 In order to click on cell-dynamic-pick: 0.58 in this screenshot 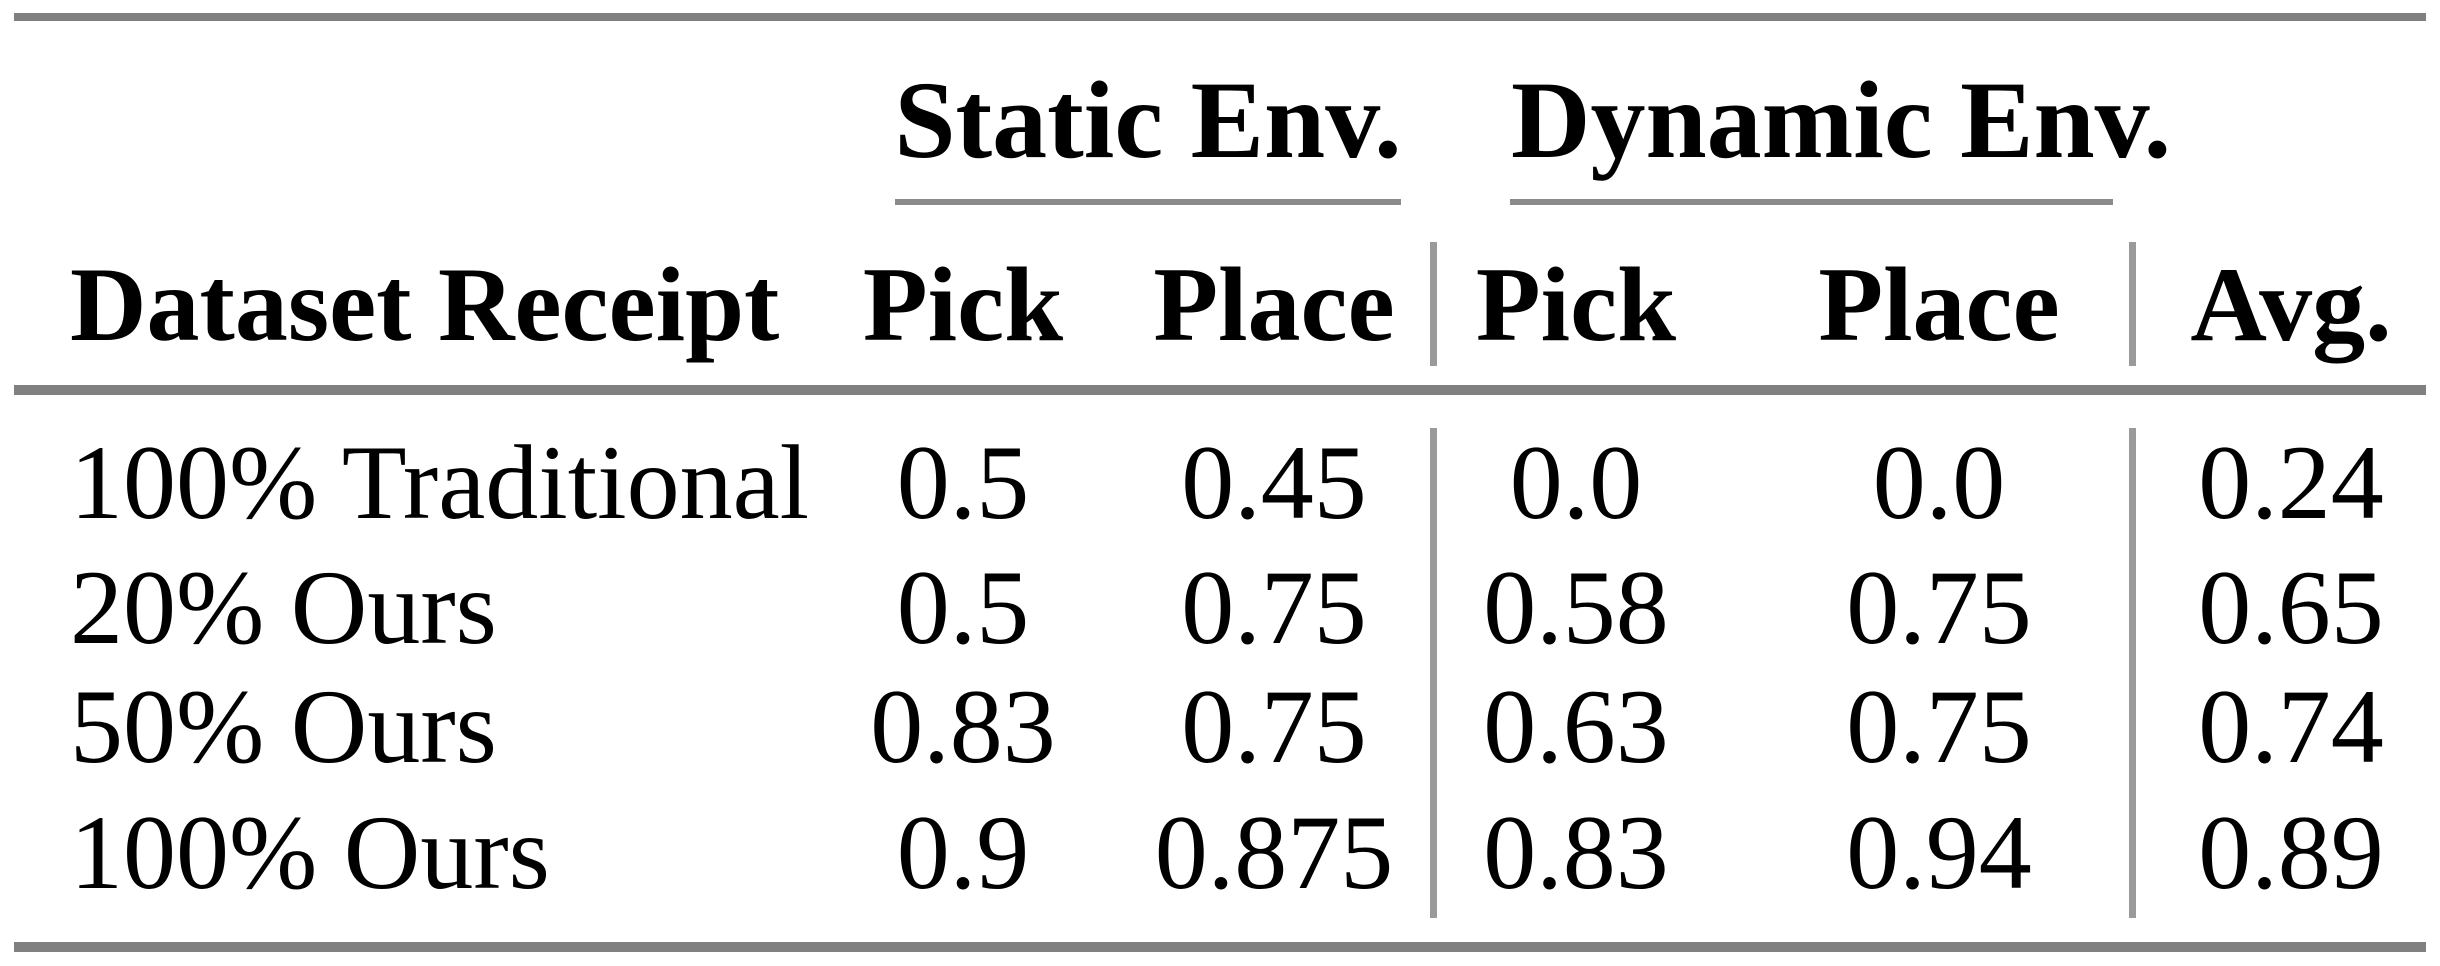, I will do `click(1576, 607)`.